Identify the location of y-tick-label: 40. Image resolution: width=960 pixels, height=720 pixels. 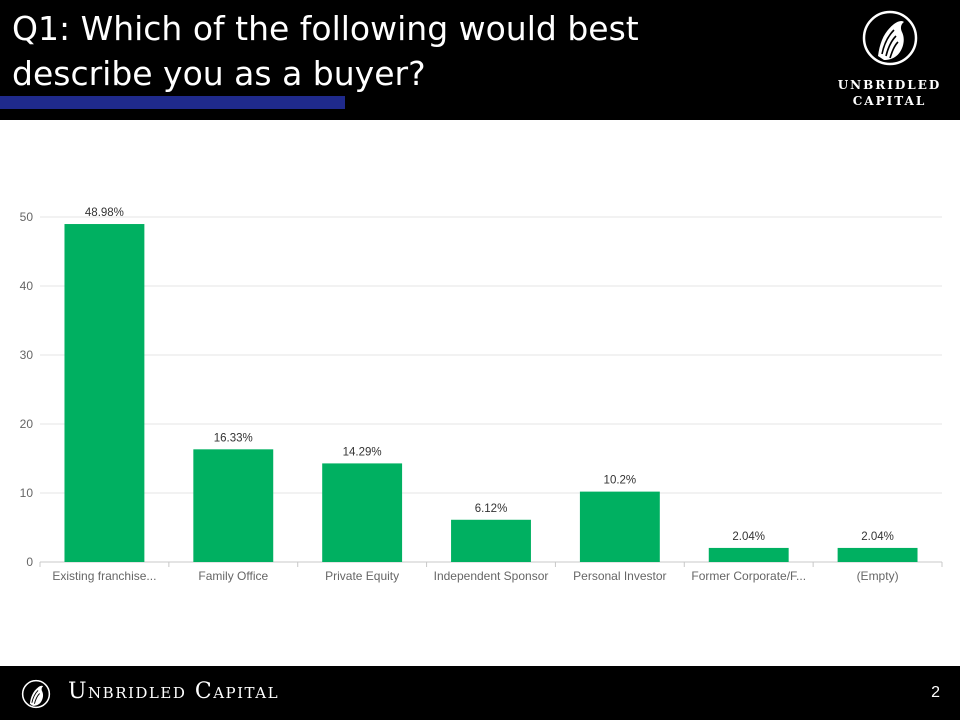
(27, 286).